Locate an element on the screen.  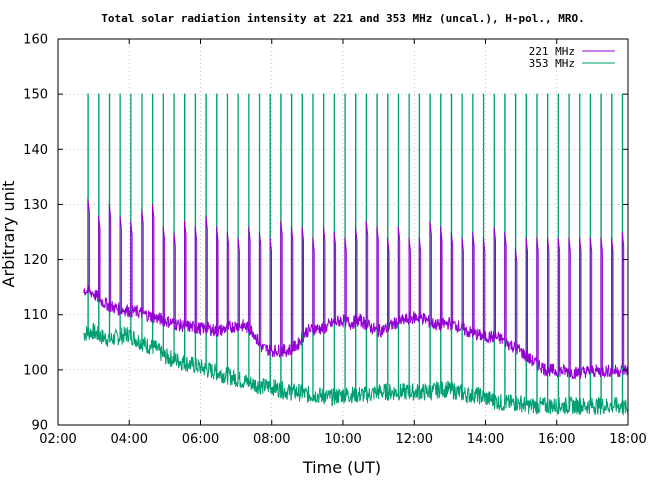
x-tick-label: 06:00 is located at coordinates (200, 439).